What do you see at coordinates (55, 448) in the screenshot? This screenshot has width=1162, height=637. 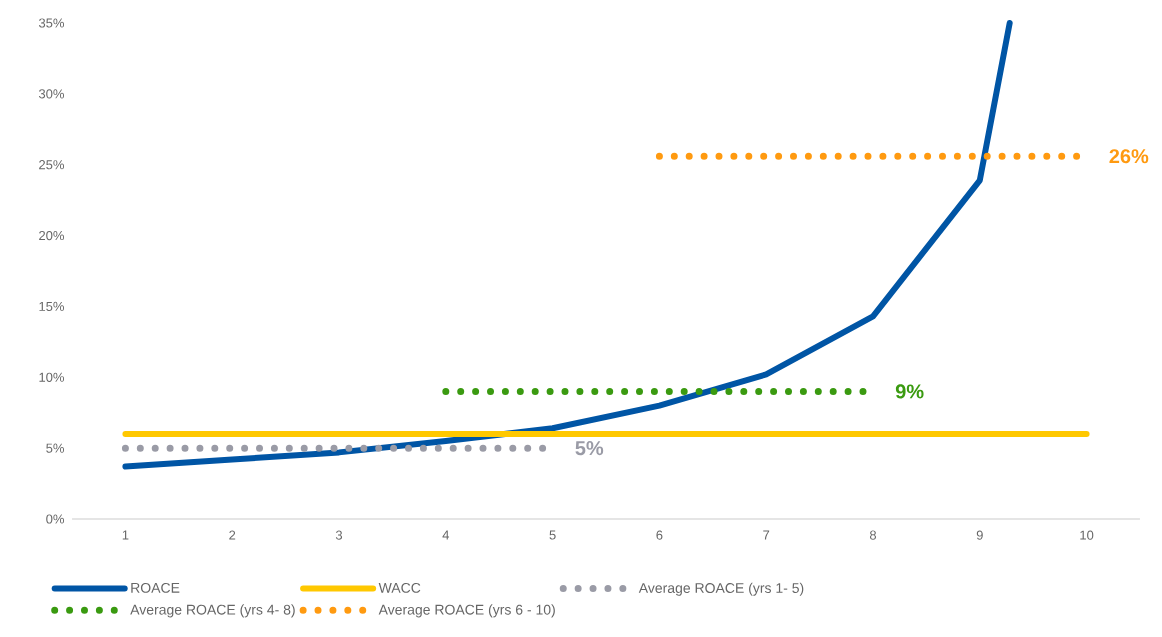 I see `y-tick-label: 5%` at bounding box center [55, 448].